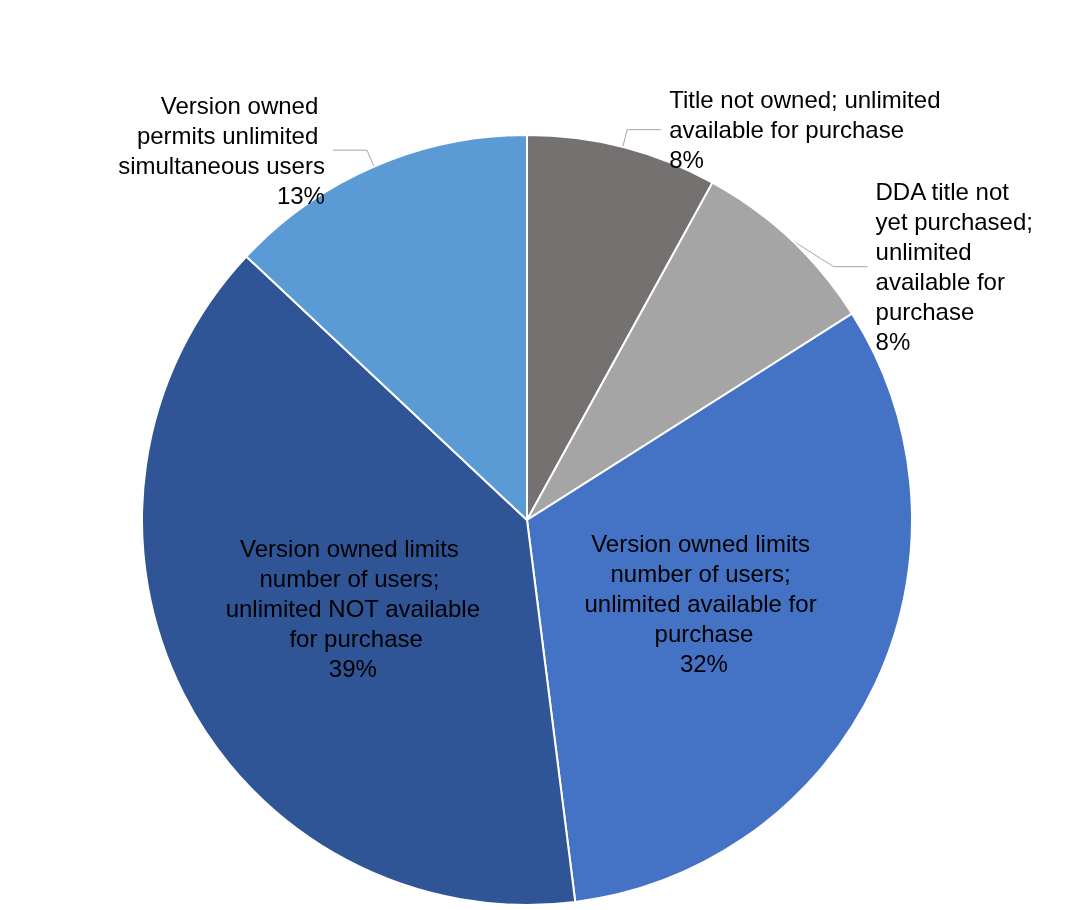 This screenshot has height=910, width=1066. I want to click on slice-label: Version owned permits unlimited simultaneous users, so click(221, 135).